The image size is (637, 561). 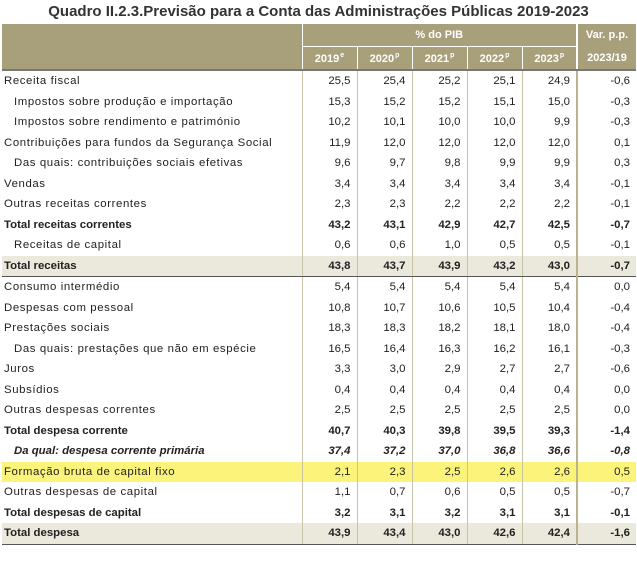 I want to click on cell-value: 25,5, so click(x=329, y=81).